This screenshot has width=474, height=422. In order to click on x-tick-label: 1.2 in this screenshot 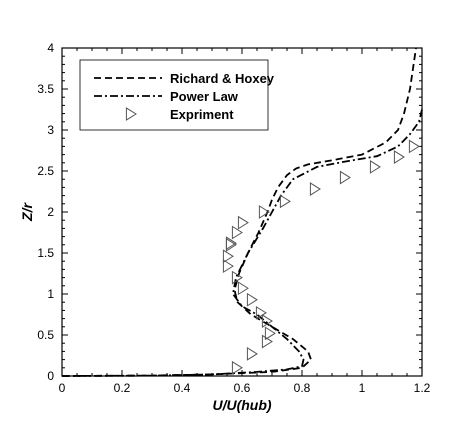, I will do `click(422, 388)`.